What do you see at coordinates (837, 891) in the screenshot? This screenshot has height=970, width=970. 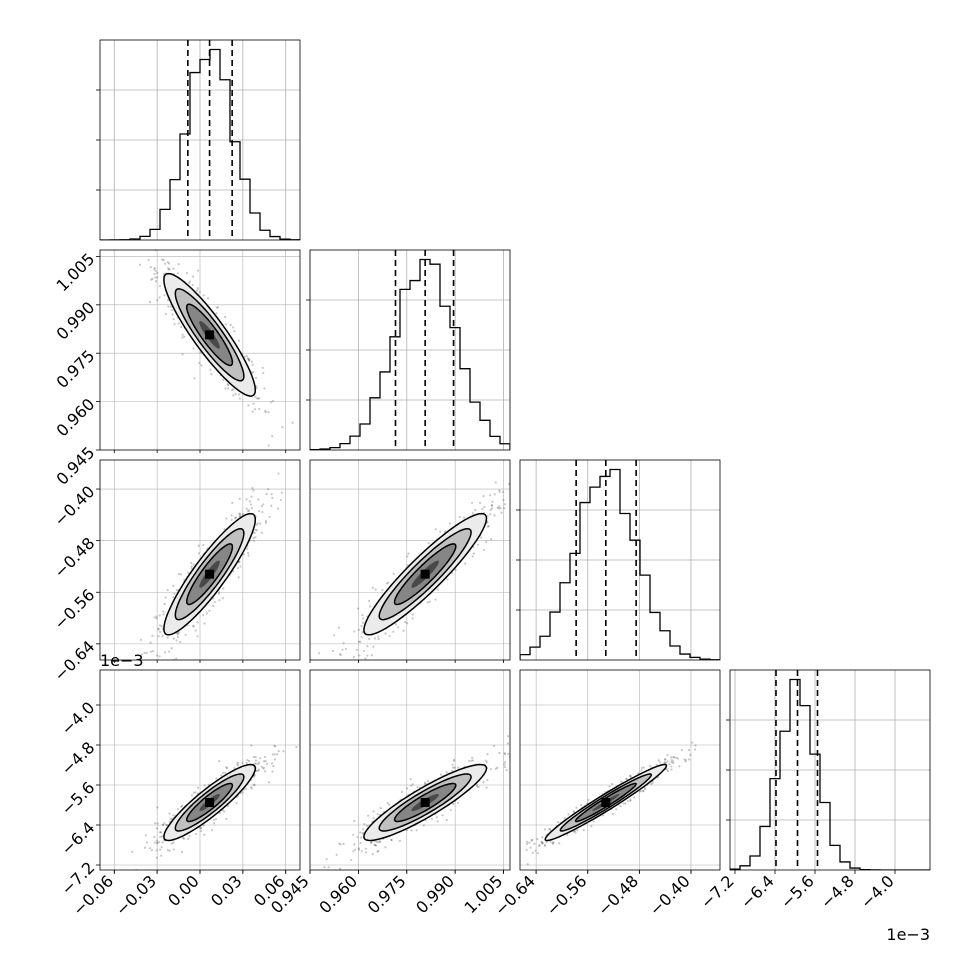 I see `x-tick-label: −4.8` at bounding box center [837, 891].